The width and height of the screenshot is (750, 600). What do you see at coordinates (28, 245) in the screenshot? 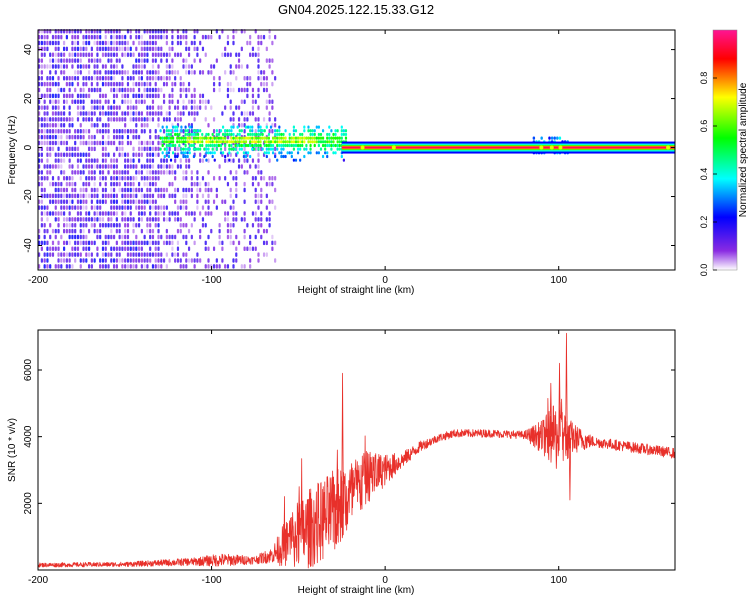
I see `y-tick-label: -40` at bounding box center [28, 245].